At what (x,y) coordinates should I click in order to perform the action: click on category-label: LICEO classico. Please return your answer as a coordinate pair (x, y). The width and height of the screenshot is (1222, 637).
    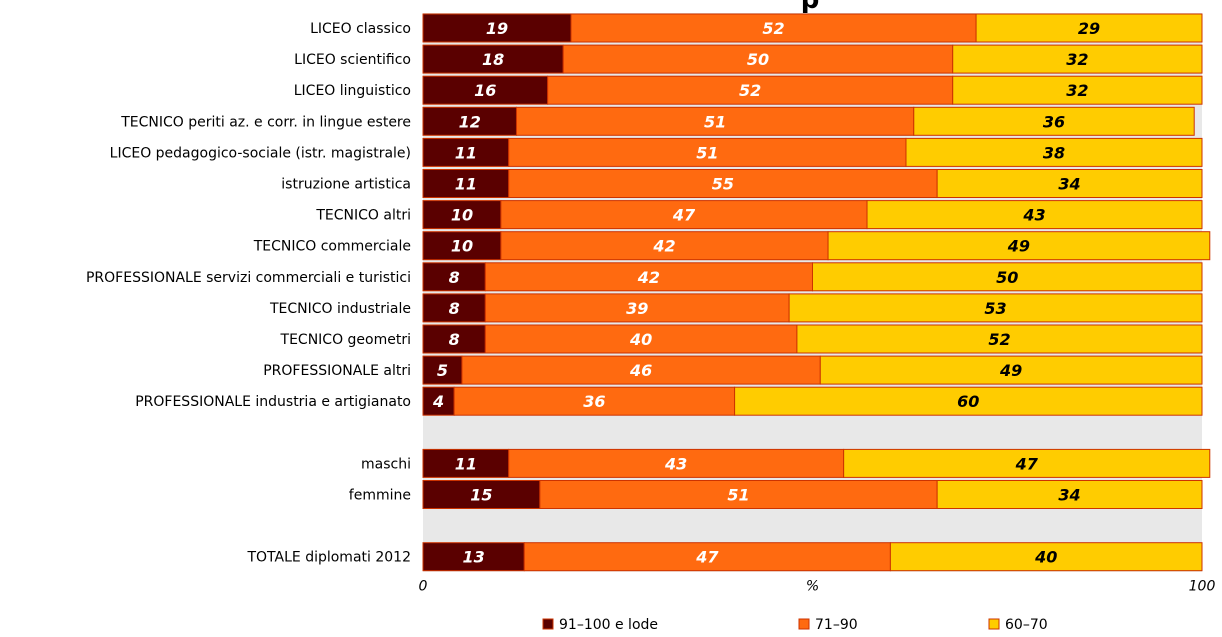
    Looking at the image, I should click on (360, 29).